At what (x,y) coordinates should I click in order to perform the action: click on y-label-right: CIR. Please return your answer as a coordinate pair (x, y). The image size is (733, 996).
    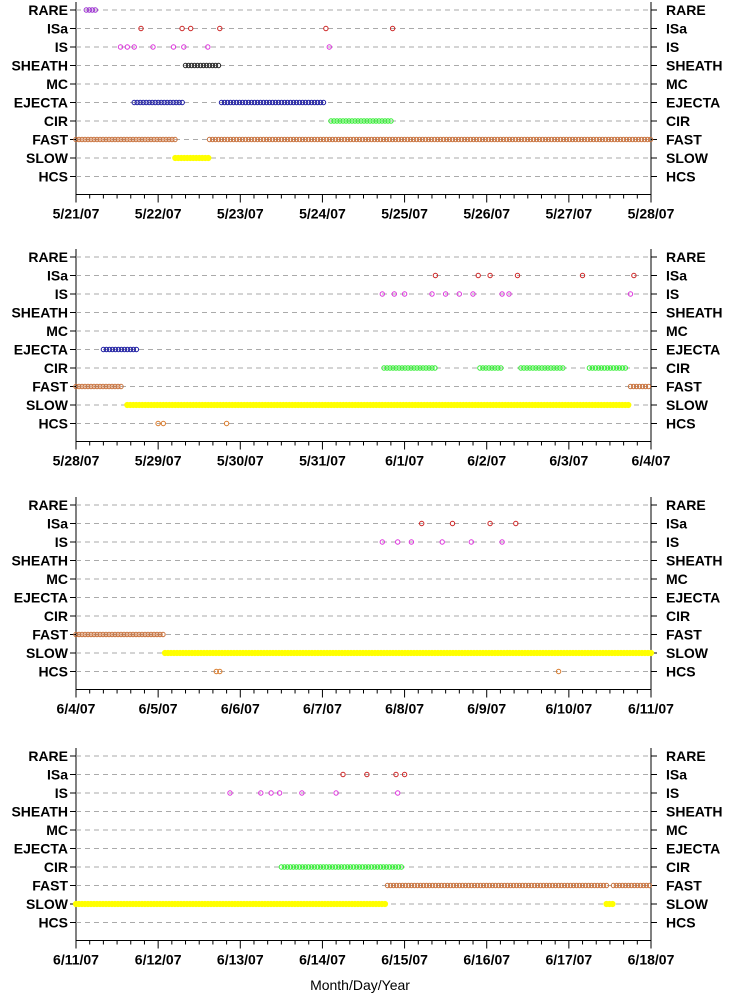
    Looking at the image, I should click on (678, 616).